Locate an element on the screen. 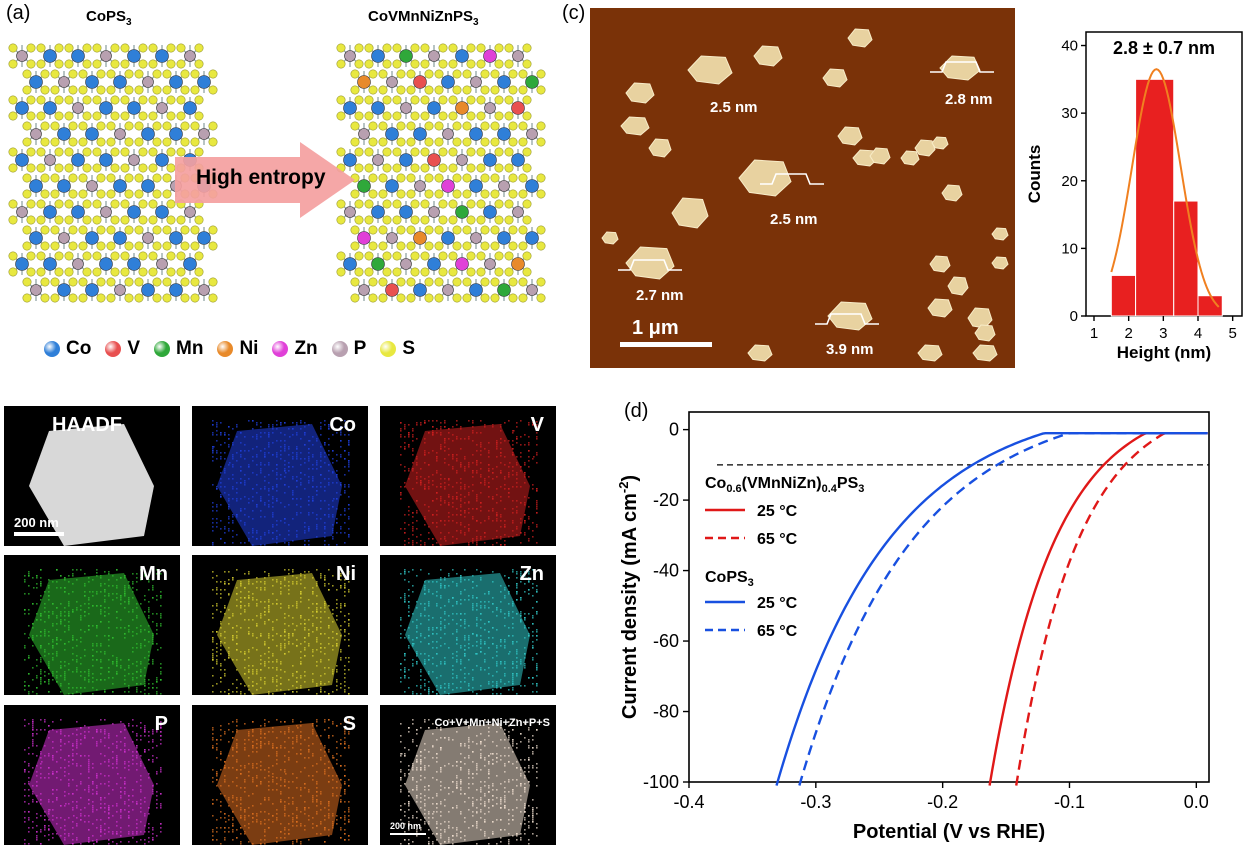 The image size is (1253, 848). eds-tile-label: Ni is located at coordinates (346, 574).